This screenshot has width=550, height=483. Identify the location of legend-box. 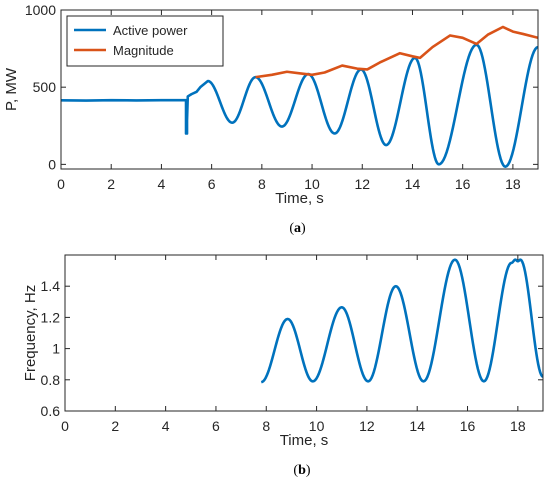
(145, 41).